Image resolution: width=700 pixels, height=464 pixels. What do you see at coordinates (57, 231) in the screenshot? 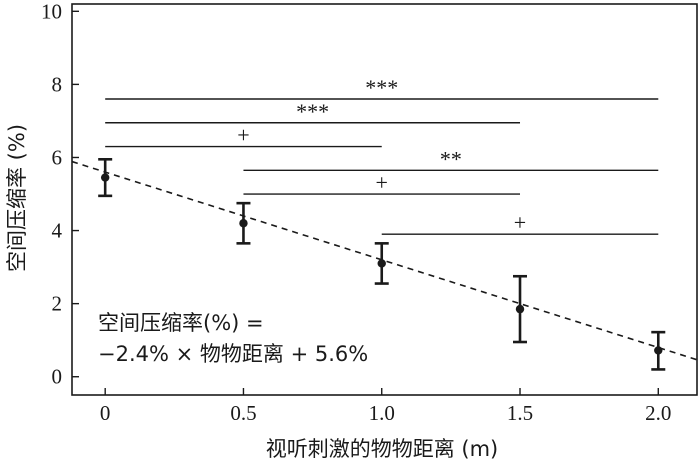
I see `y-tick-label: 4` at bounding box center [57, 231].